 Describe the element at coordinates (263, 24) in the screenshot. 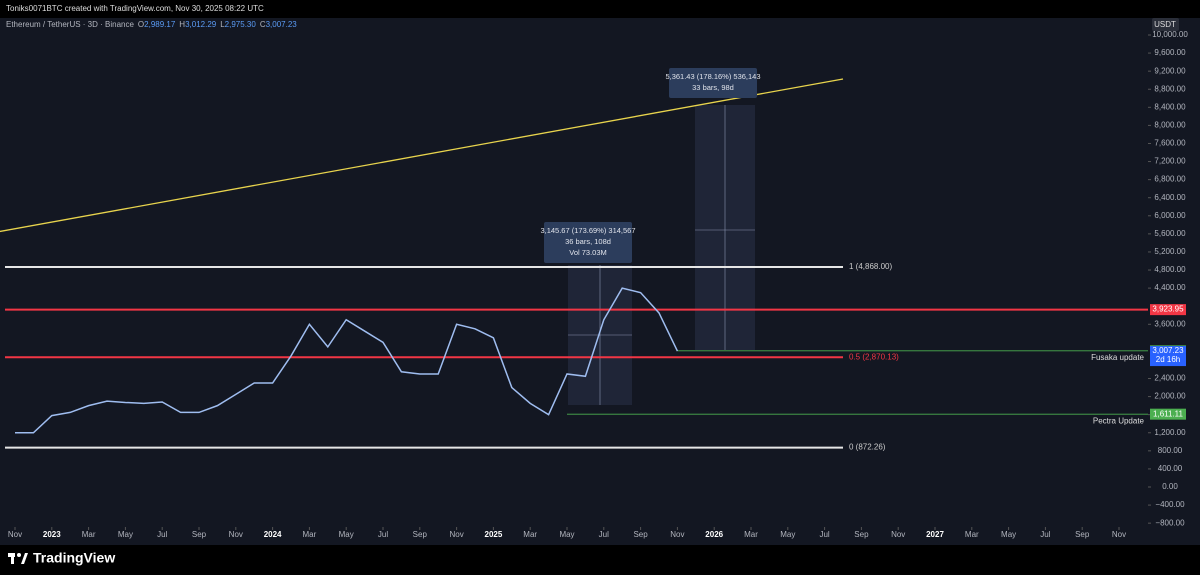

I see `ohlc-key: C` at that location.